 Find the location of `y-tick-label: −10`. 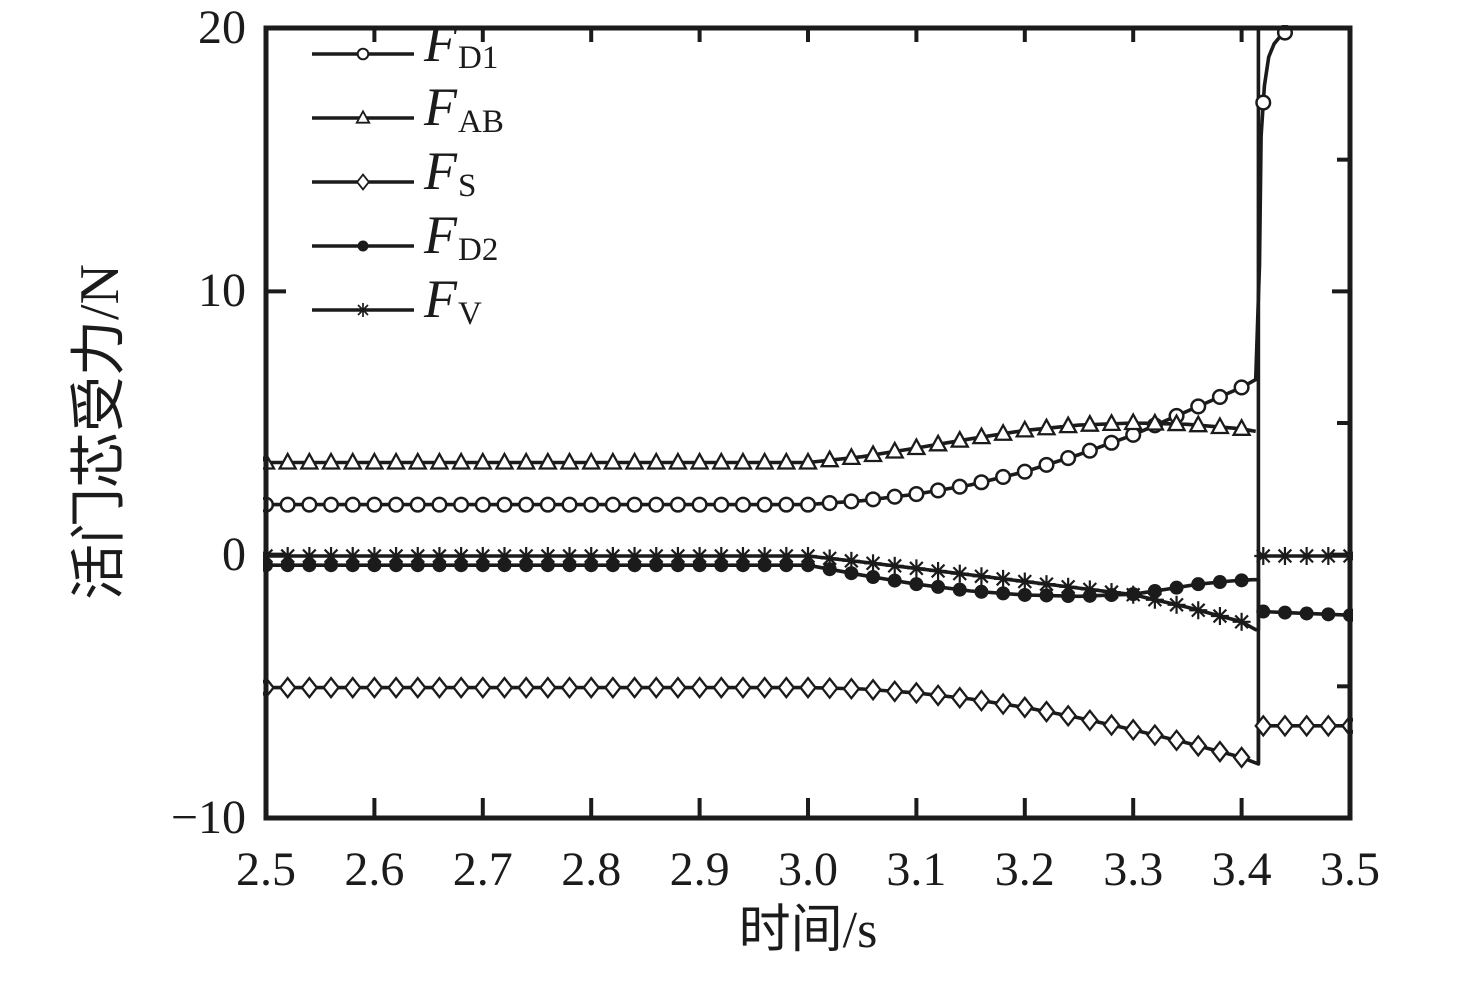

y-tick-label: −10 is located at coordinates (208, 817).